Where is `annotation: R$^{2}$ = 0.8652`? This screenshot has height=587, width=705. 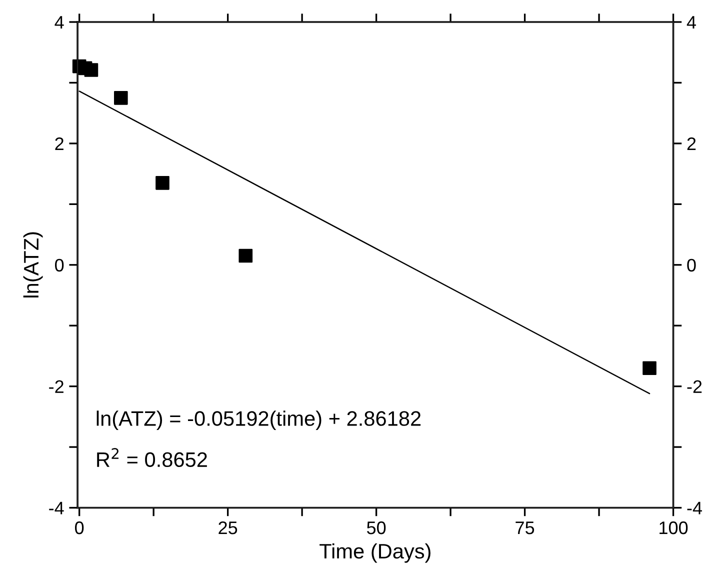 annotation: R$^{2}$ = 0.8652 is located at coordinates (152, 458).